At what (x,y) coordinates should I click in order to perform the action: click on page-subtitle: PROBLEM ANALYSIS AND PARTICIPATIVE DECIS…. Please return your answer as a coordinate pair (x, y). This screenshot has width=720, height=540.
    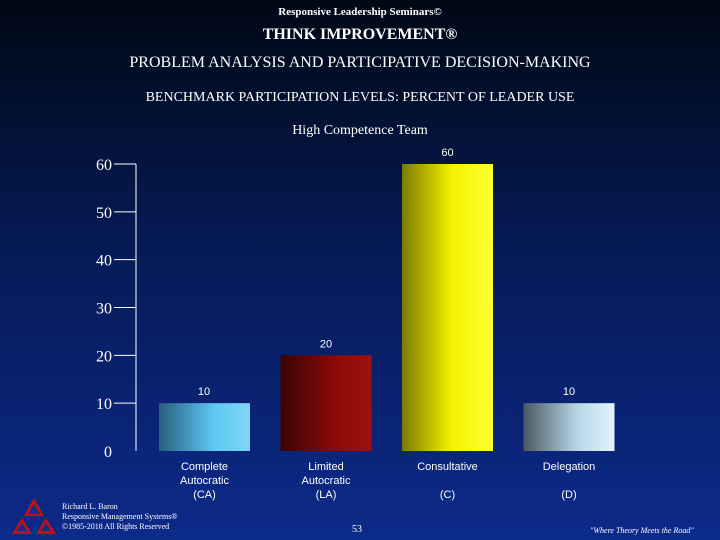
    Looking at the image, I should click on (360, 62).